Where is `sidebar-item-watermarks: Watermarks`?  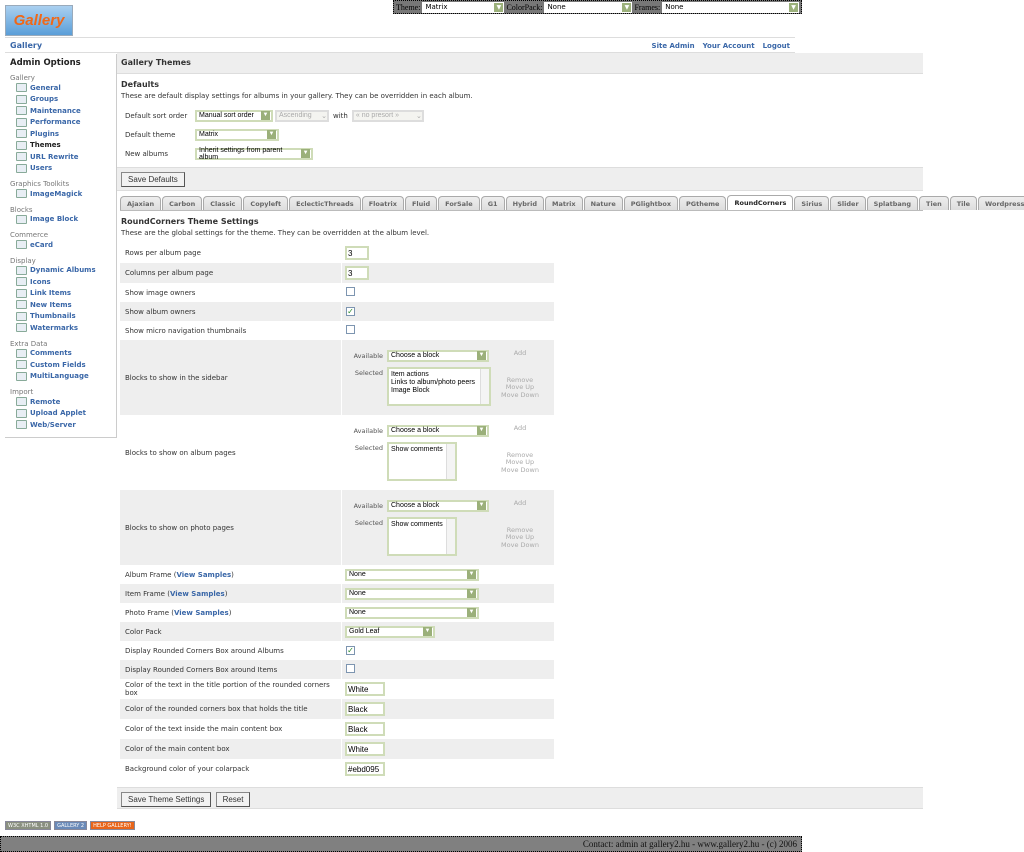 sidebar-item-watermarks: Watermarks is located at coordinates (60, 328).